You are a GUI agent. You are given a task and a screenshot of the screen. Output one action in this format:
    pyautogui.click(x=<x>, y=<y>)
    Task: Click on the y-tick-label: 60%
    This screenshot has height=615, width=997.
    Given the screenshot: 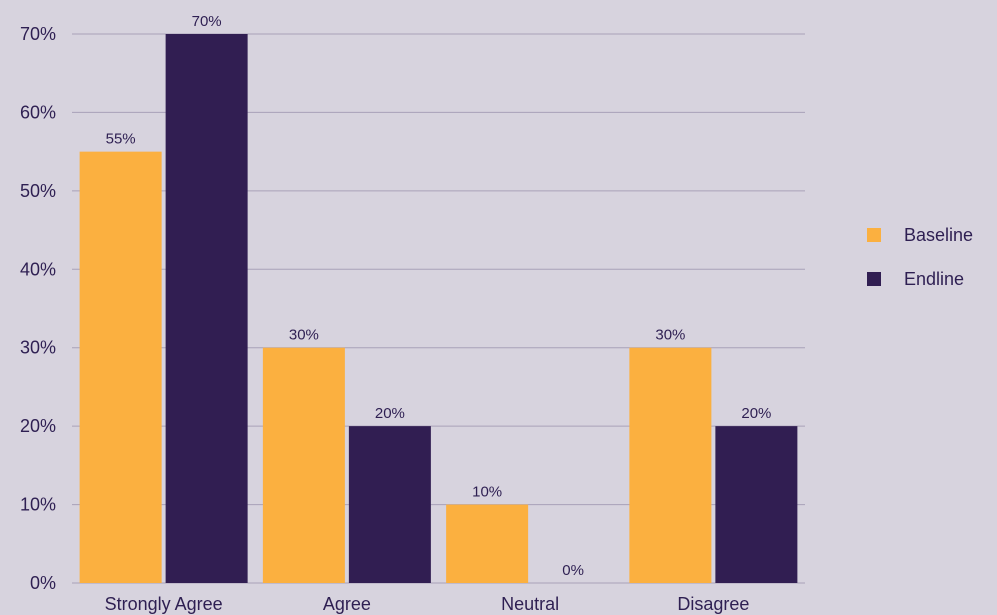 What is the action you would take?
    pyautogui.click(x=38, y=112)
    